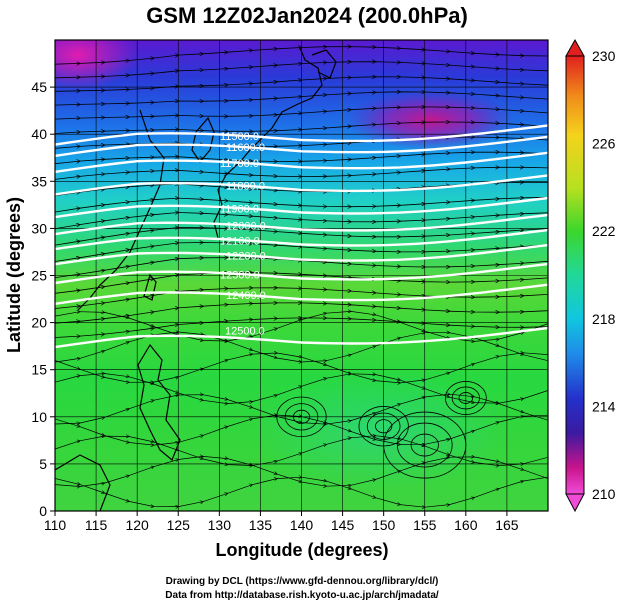 This screenshot has width=619, height=605. What do you see at coordinates (39, 228) in the screenshot?
I see `y-tick-label: 30` at bounding box center [39, 228].